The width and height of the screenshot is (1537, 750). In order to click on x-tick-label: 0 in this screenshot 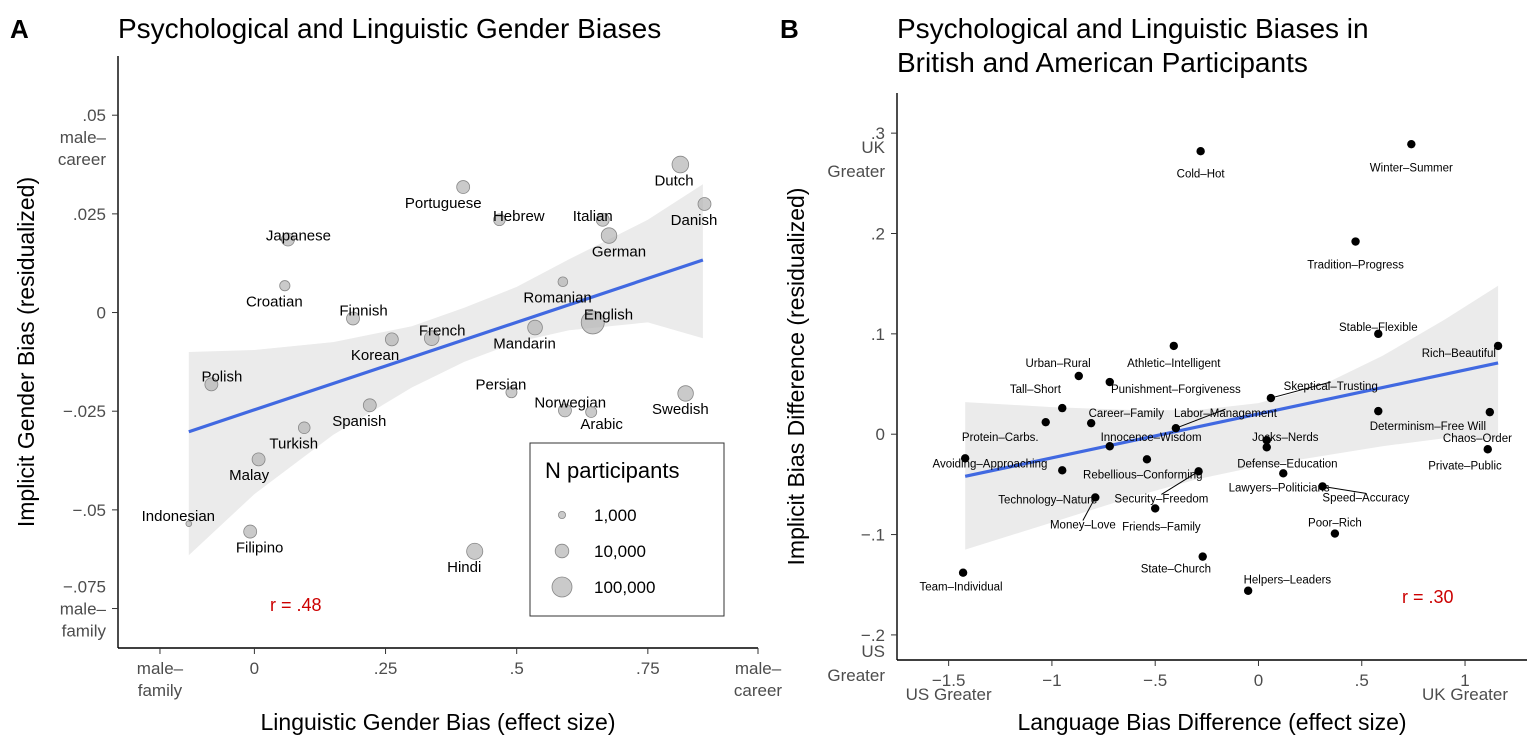, I will do `click(254, 668)`.